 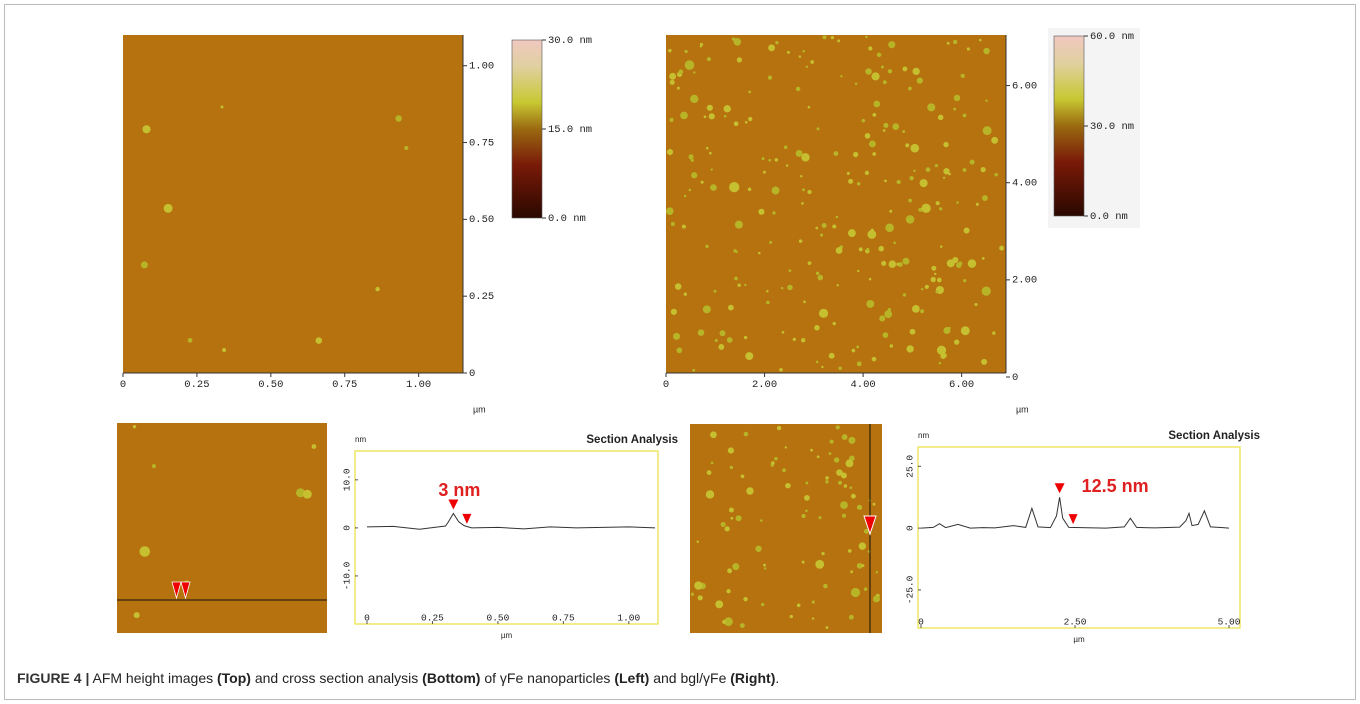 What do you see at coordinates (862, 385) in the screenshot?
I see `x-tick-label: 4.00` at bounding box center [862, 385].